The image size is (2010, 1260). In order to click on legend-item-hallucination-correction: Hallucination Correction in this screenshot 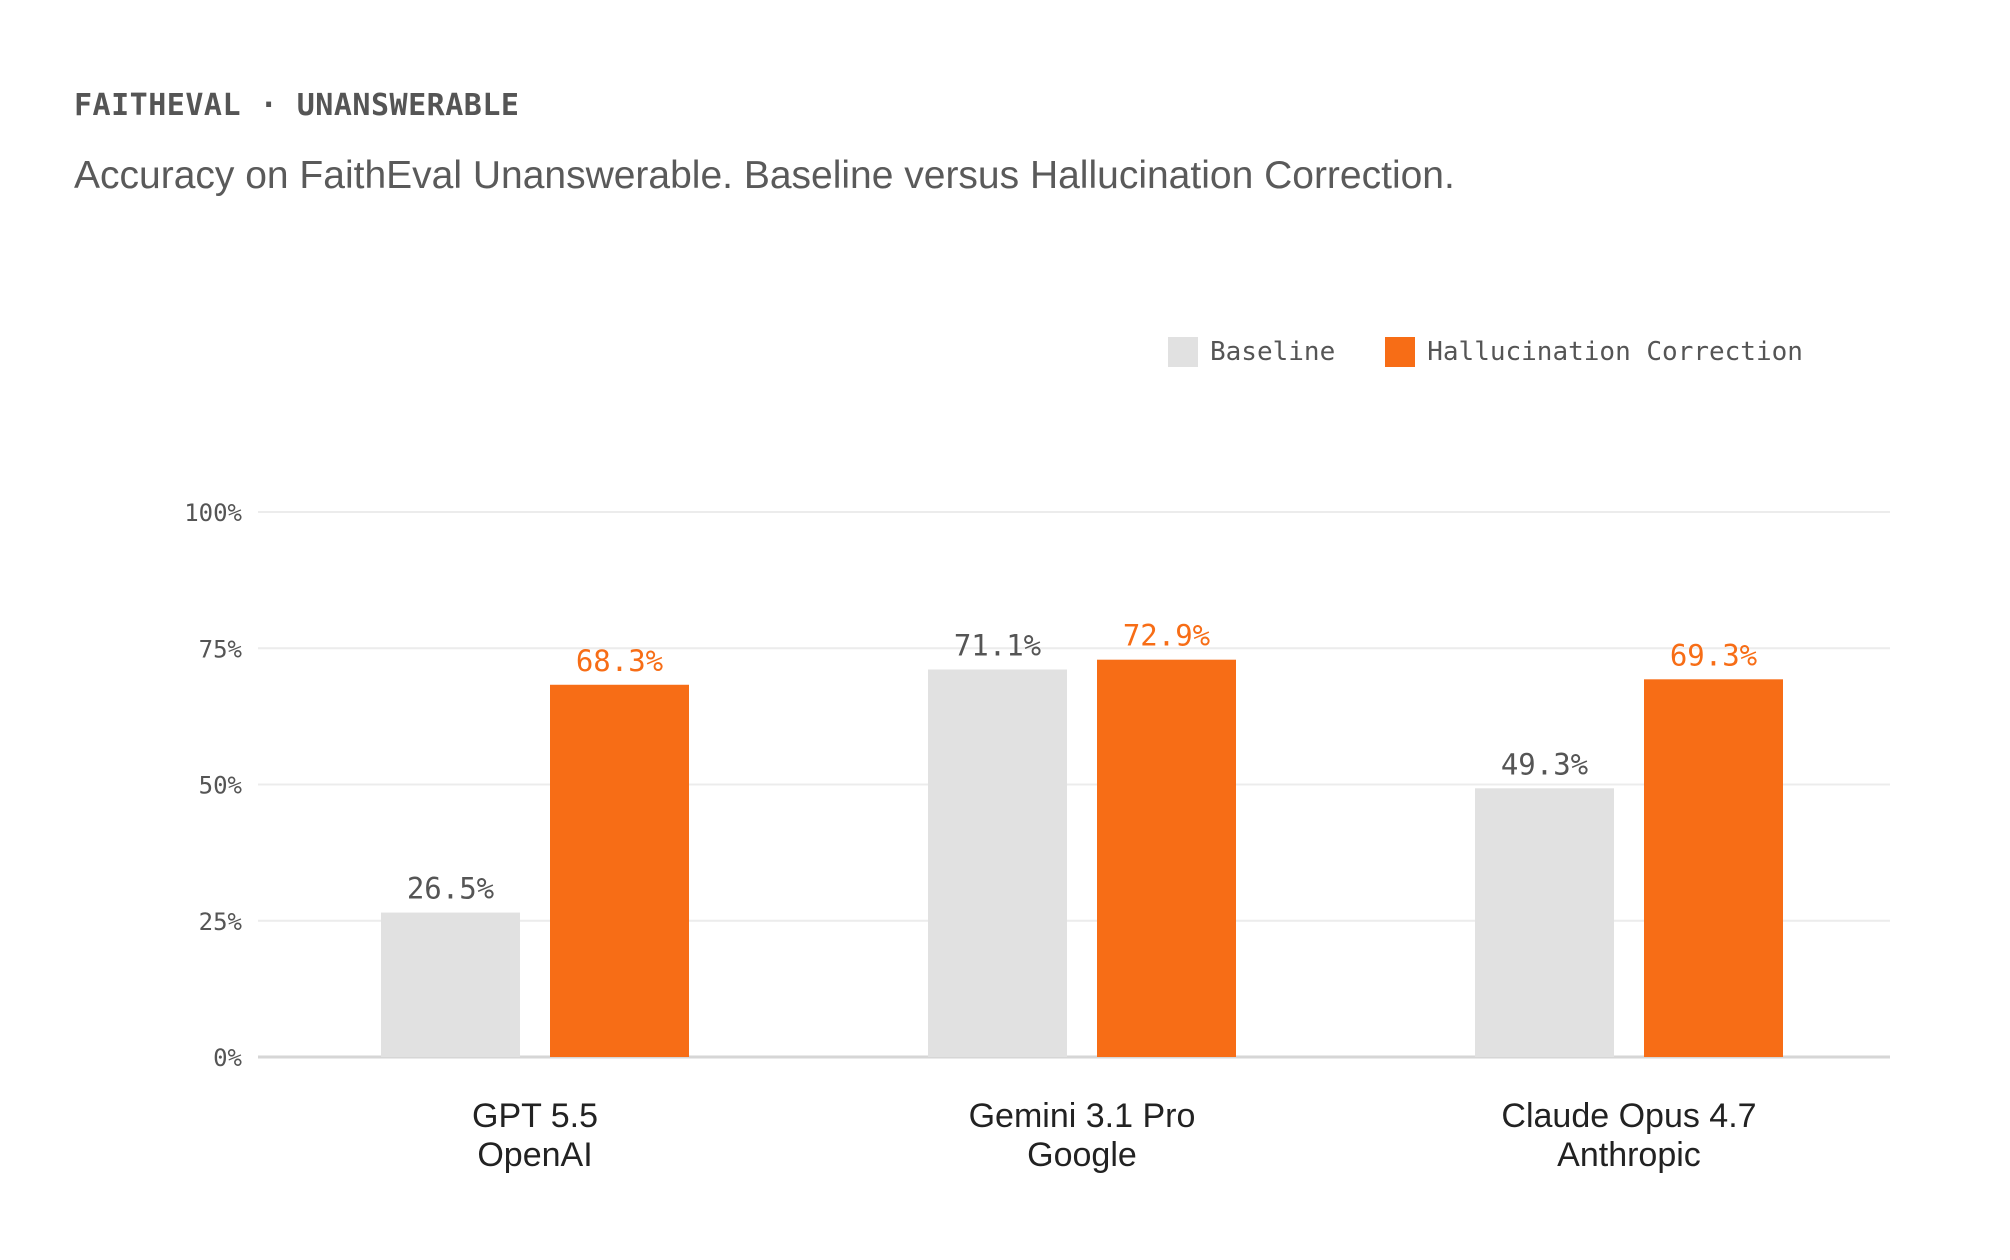, I will do `click(1594, 352)`.